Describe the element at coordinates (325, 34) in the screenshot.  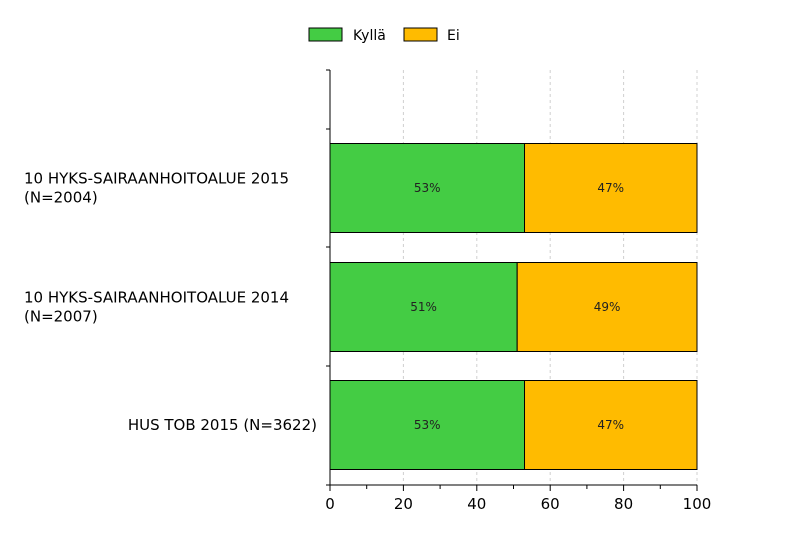
I see `legend-swatch-kylla` at that location.